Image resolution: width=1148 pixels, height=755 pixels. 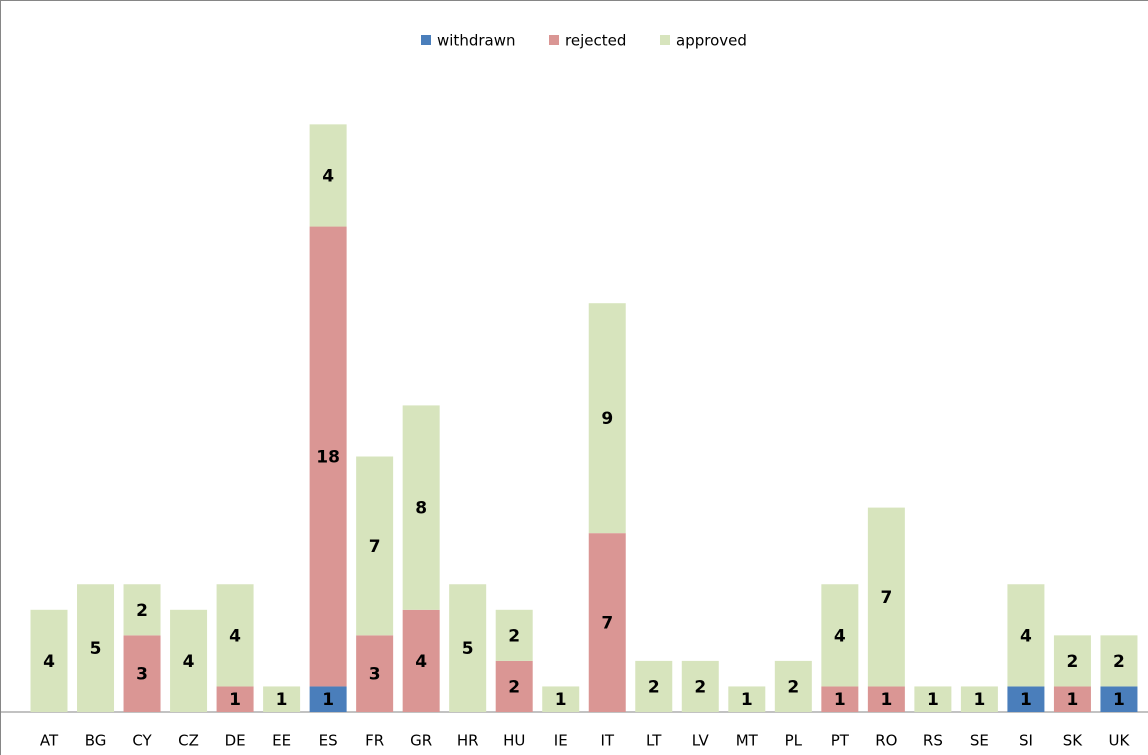 I want to click on x-tick-label: PT, so click(x=840, y=741).